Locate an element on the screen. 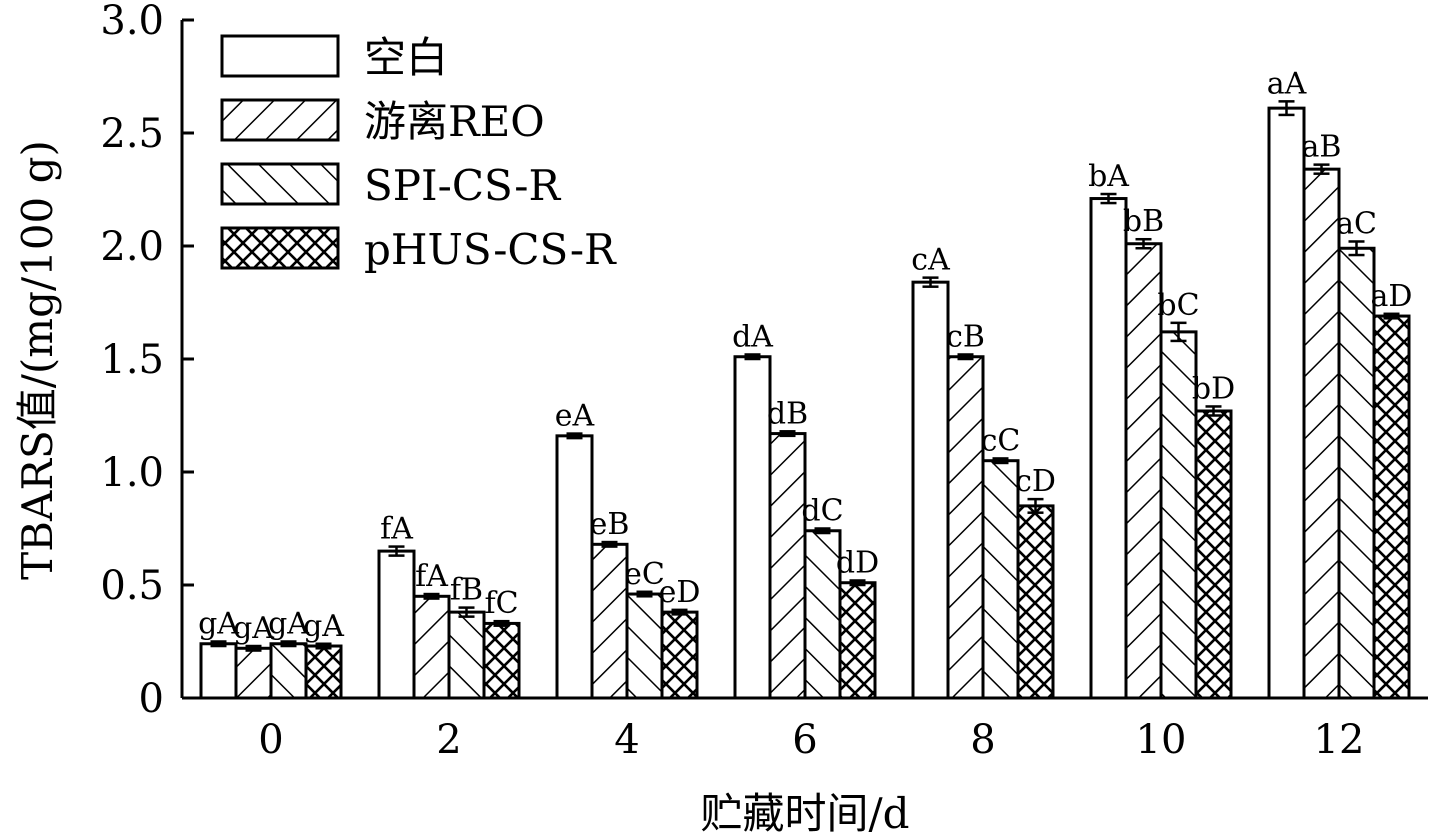 The height and width of the screenshot is (838, 1430). y-tick-label: 2.5 is located at coordinates (132, 134).